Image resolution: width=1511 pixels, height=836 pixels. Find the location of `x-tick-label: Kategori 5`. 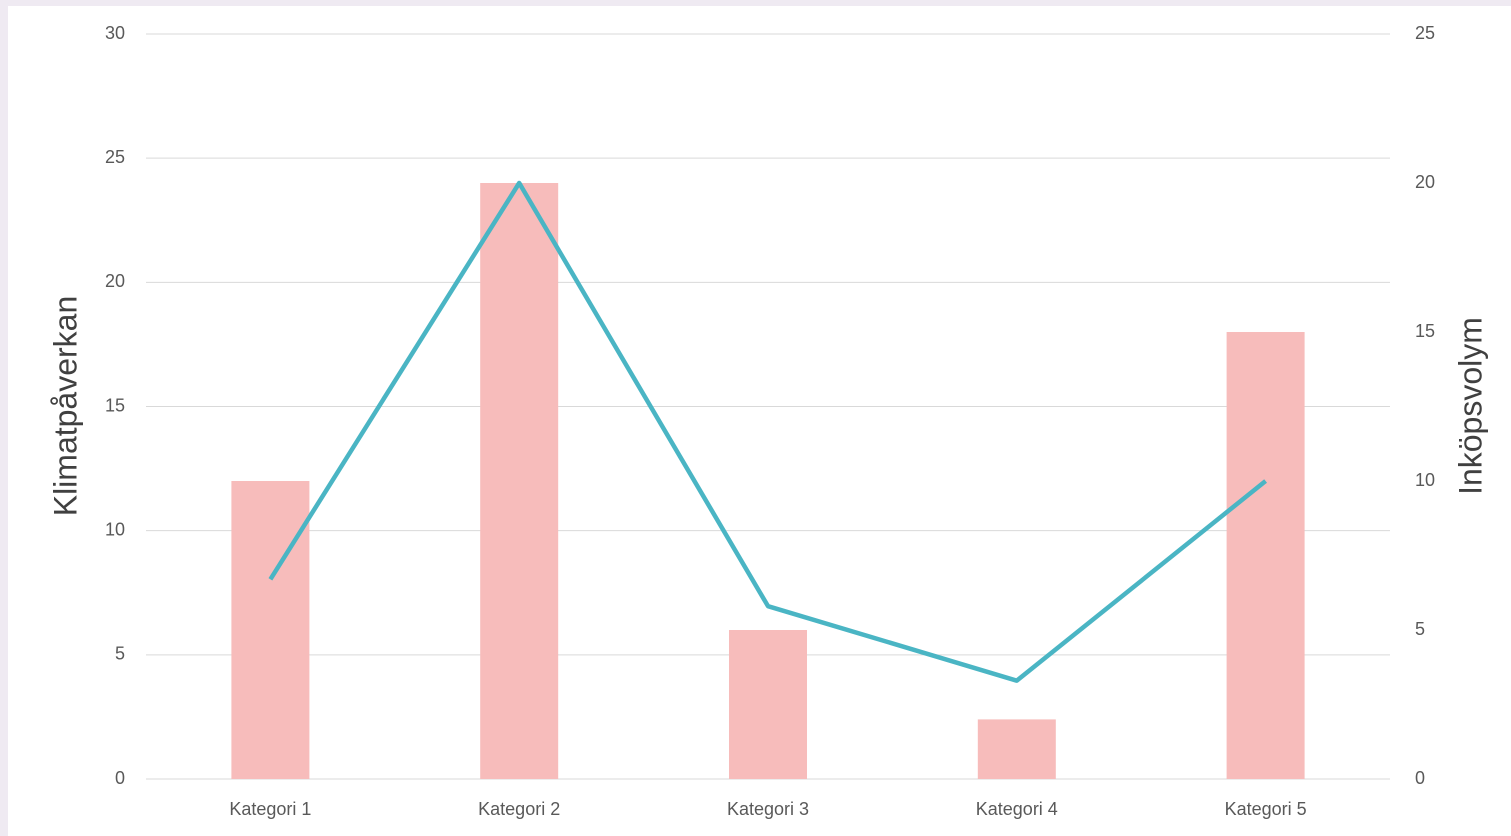

x-tick-label: Kategori 5 is located at coordinates (1266, 809).